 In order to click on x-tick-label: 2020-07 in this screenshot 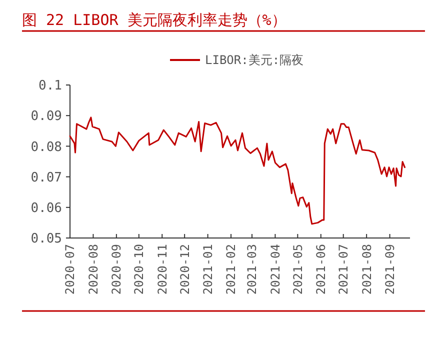, I will do `click(70, 269)`.